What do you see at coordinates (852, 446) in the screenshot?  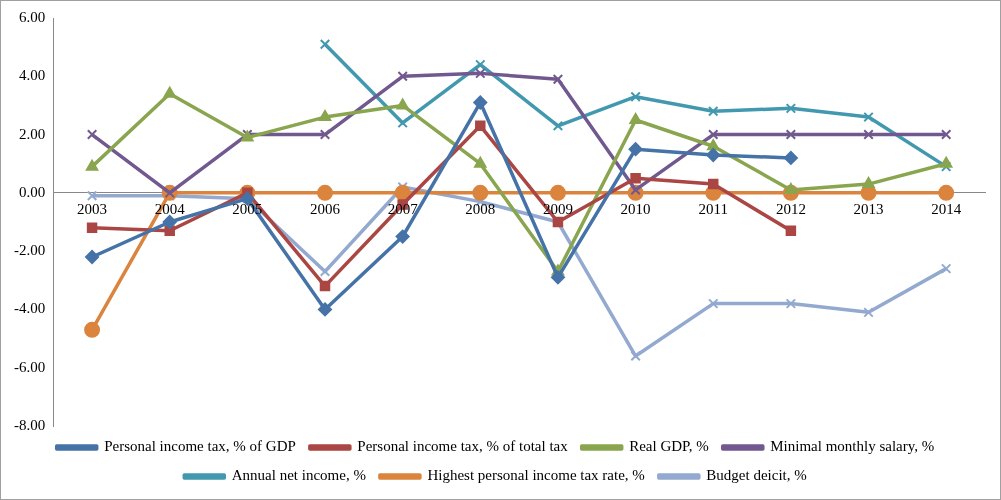 I see `legend-label: Minimal monthly salary, %` at bounding box center [852, 446].